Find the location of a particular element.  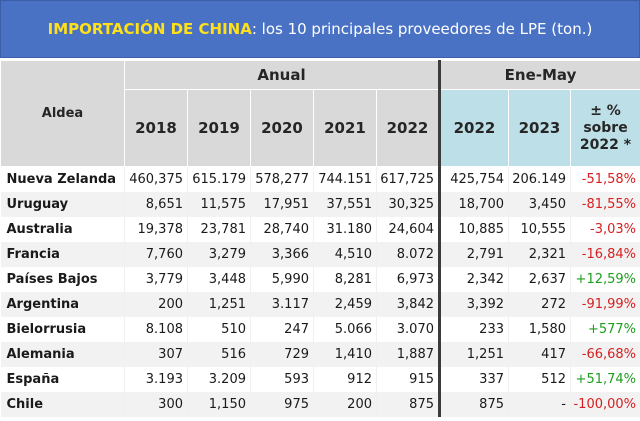

percent-change-cell: -91,99% is located at coordinates (605, 304).